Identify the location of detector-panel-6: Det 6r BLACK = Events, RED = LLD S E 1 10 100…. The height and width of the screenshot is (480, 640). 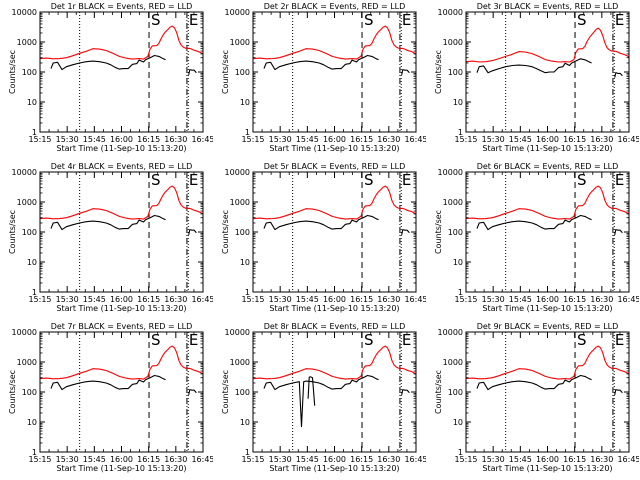
(532, 240).